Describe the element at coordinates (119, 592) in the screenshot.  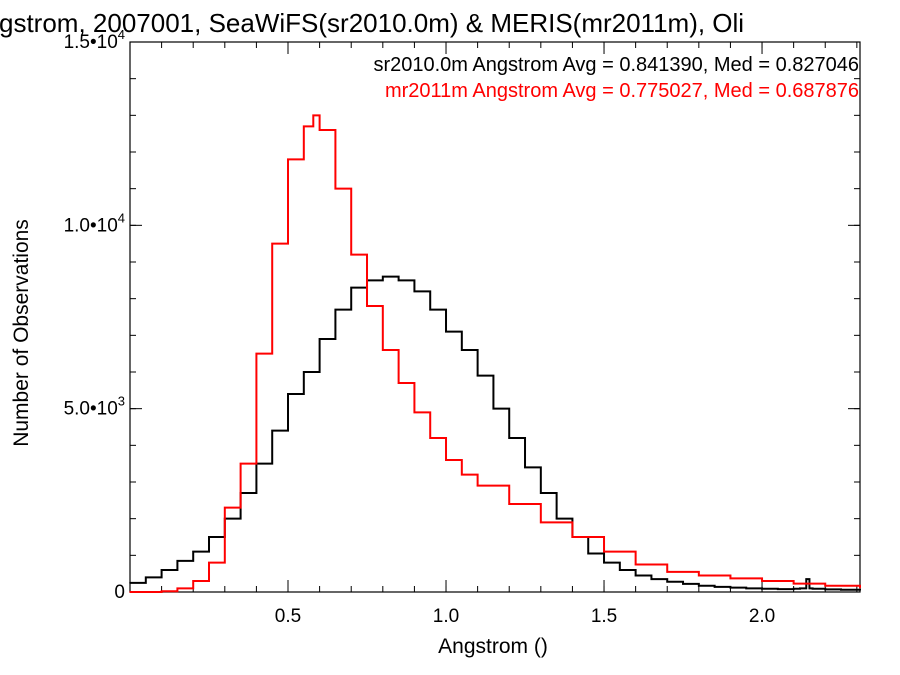
I see `y-tick-label: 0` at that location.